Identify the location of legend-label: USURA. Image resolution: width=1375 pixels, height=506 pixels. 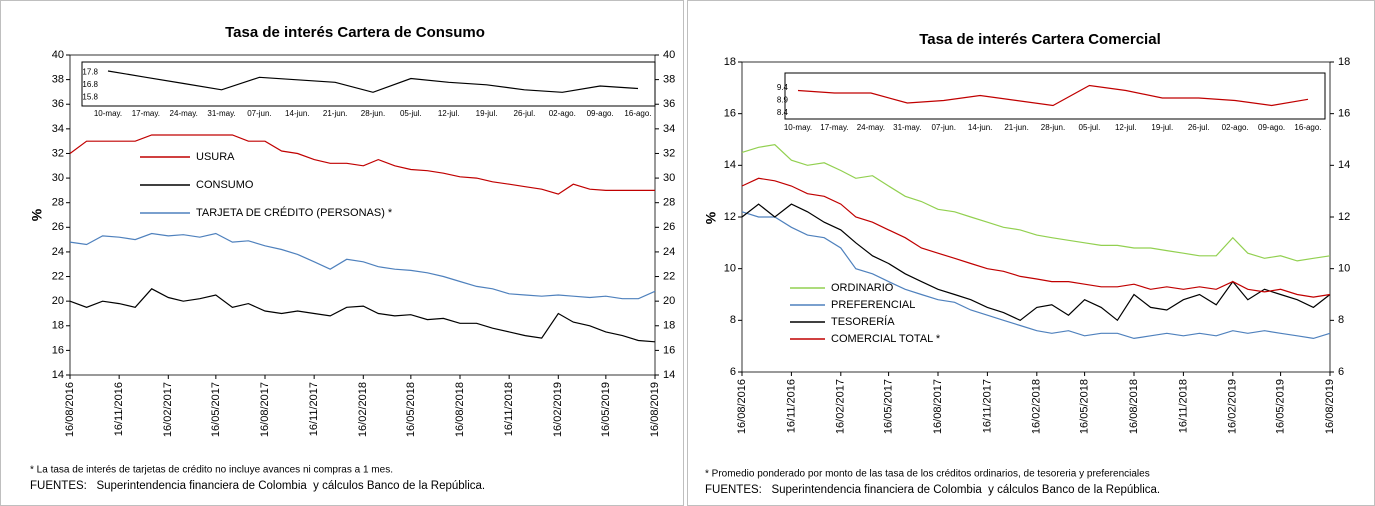
(215, 157).